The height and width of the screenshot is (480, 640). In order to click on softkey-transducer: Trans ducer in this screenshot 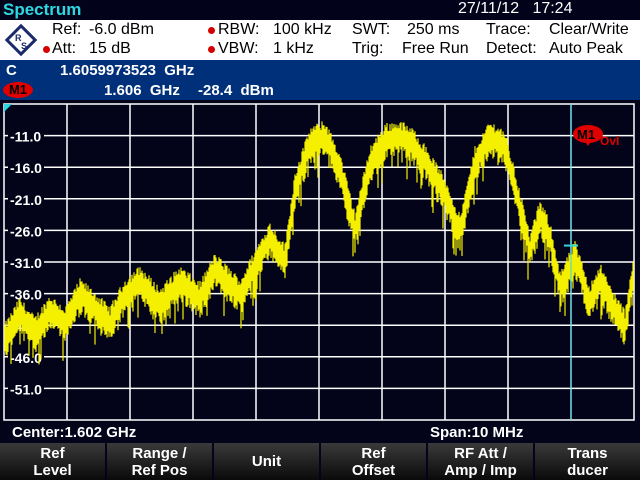, I will do `click(587, 461)`.